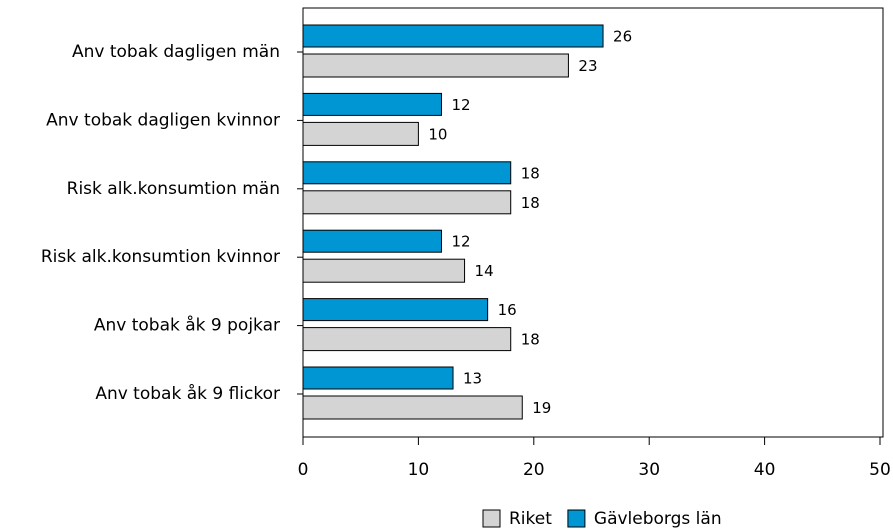 This screenshot has height=532, width=893. Describe the element at coordinates (587, 66) in the screenshot. I see `value-label: 23` at that location.